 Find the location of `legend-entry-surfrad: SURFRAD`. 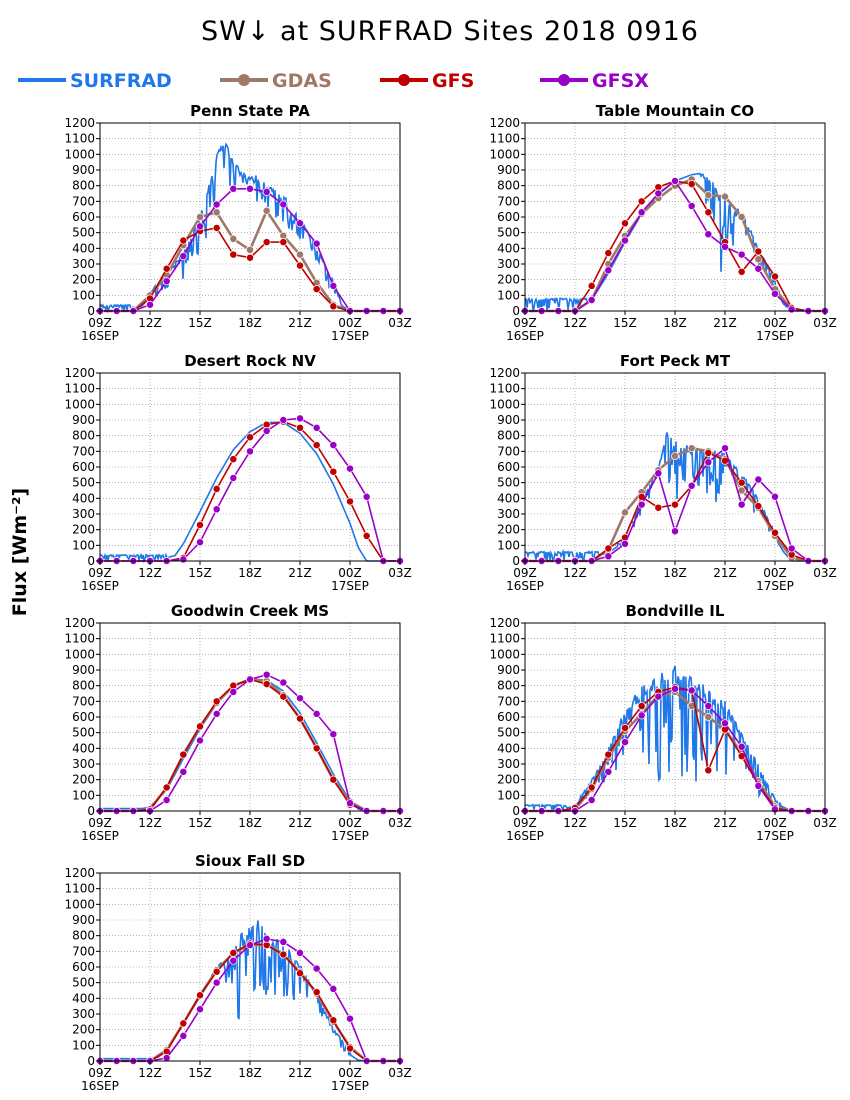

legend-entry-surfrad: SURFRAD is located at coordinates (95, 81).